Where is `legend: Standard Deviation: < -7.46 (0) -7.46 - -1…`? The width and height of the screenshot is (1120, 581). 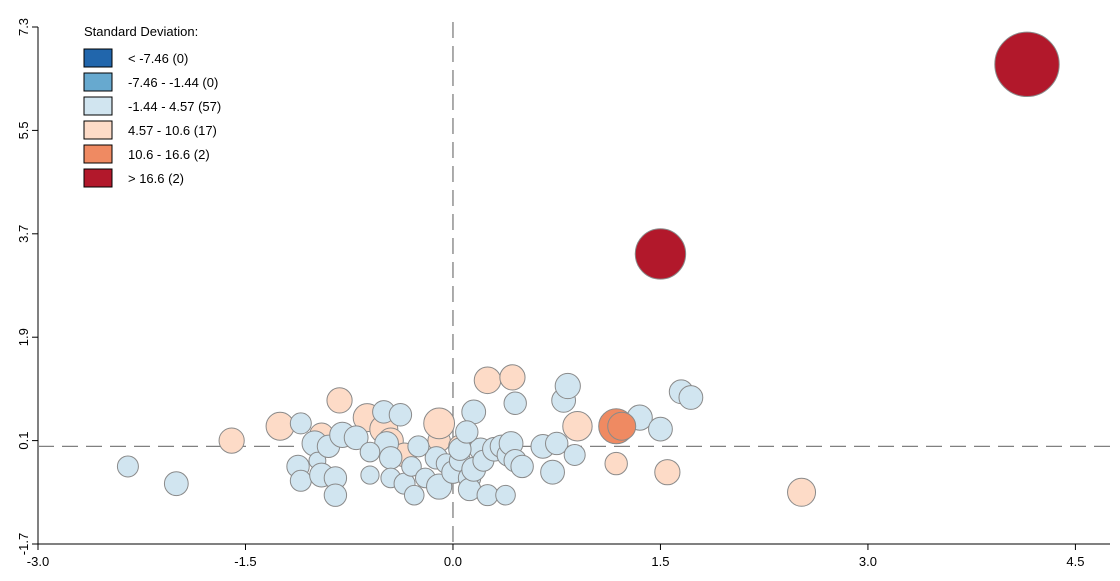 legend: Standard Deviation: < -7.46 (0) -7.46 - -1… is located at coordinates (152, 106).